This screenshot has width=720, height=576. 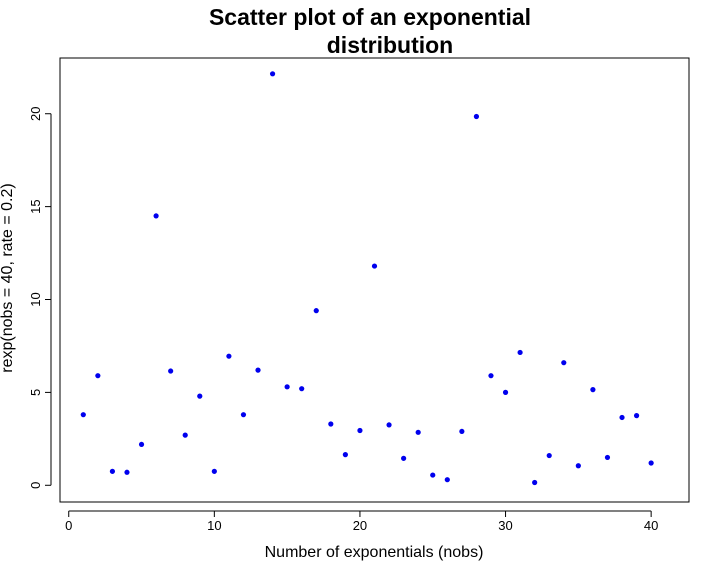 What do you see at coordinates (505, 525) in the screenshot?
I see `x-tick-label: 30` at bounding box center [505, 525].